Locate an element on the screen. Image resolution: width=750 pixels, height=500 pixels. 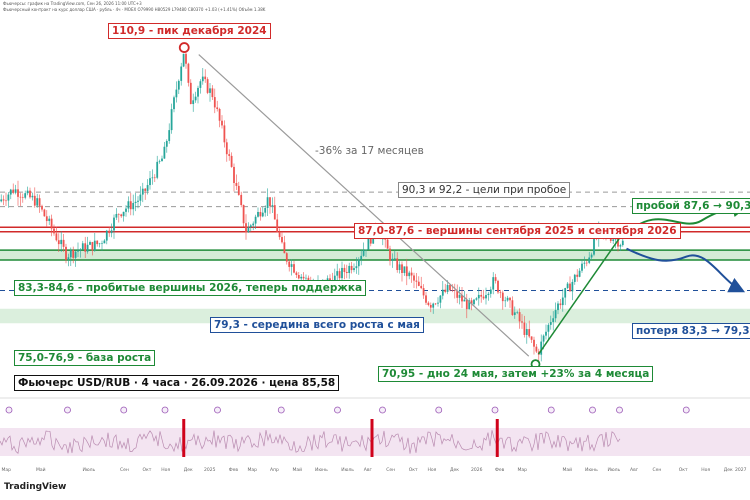
time-axis-label: 2025 is located at coordinates (210, 470).